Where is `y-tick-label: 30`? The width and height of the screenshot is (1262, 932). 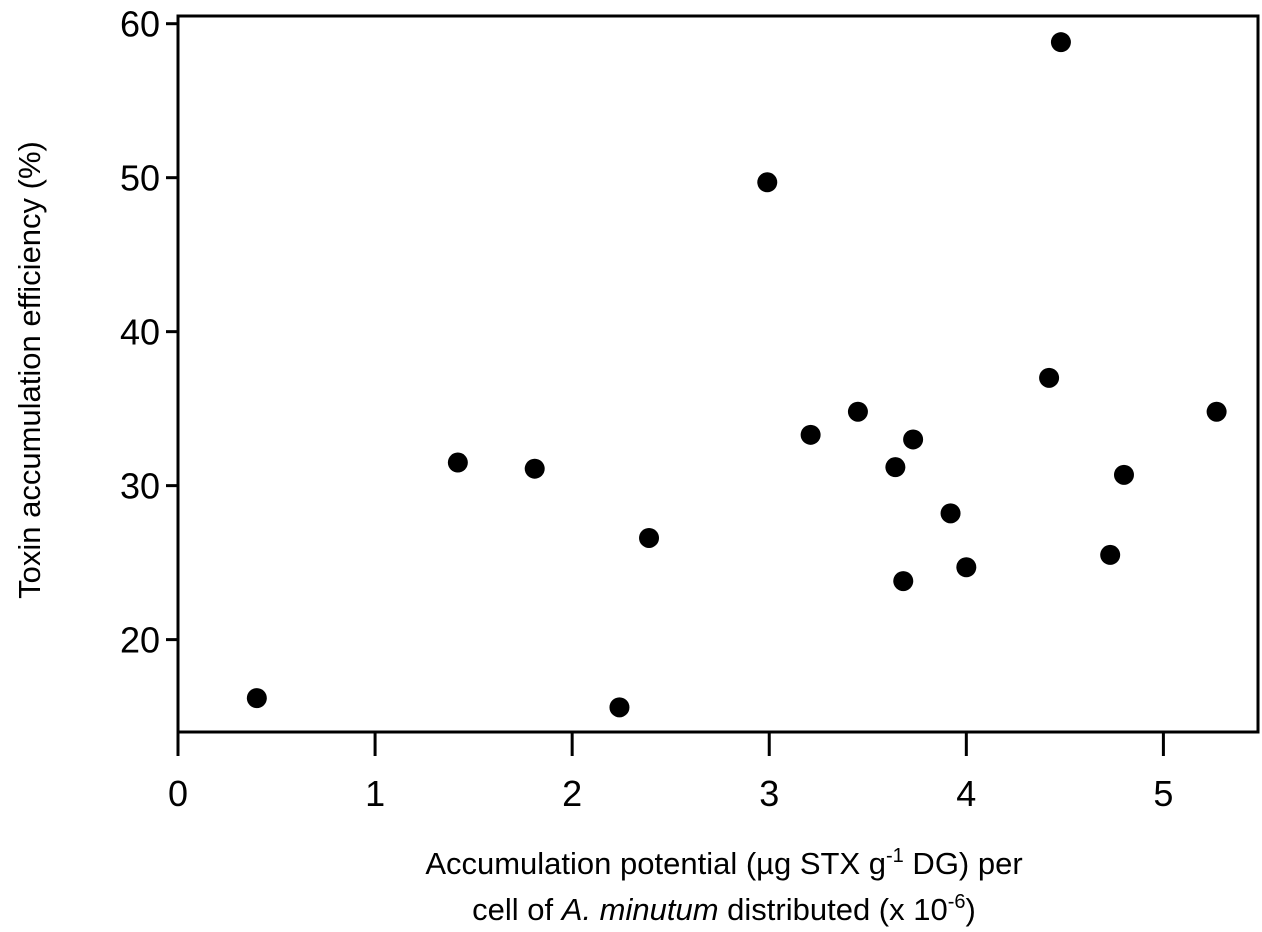
y-tick-label: 30 is located at coordinates (140, 486).